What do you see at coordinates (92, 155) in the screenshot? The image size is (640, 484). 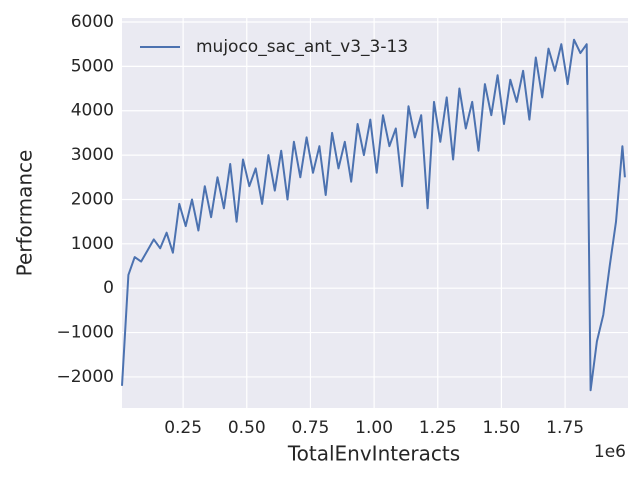 I see `y-tick-label: 3000` at bounding box center [92, 155].